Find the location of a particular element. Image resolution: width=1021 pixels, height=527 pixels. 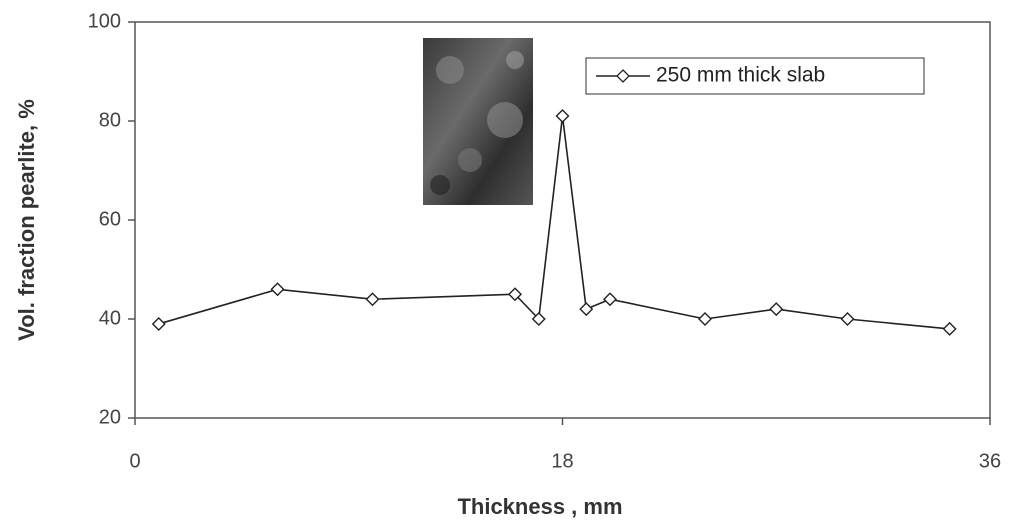

legend-label: 250 mm thick slab is located at coordinates (740, 75).